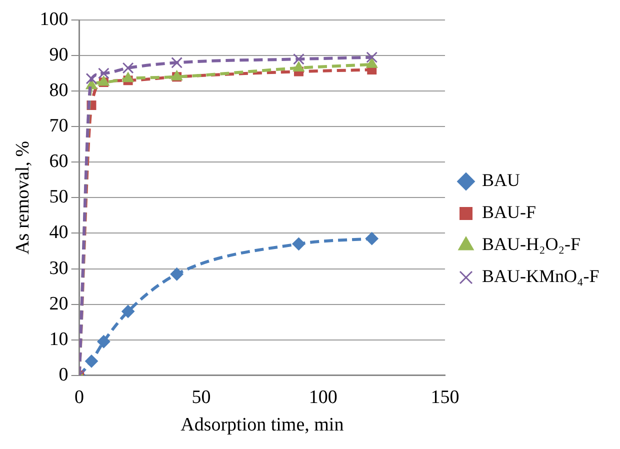 The image size is (620, 449). Describe the element at coordinates (323, 397) in the screenshot. I see `x-tick-label: 100` at that location.